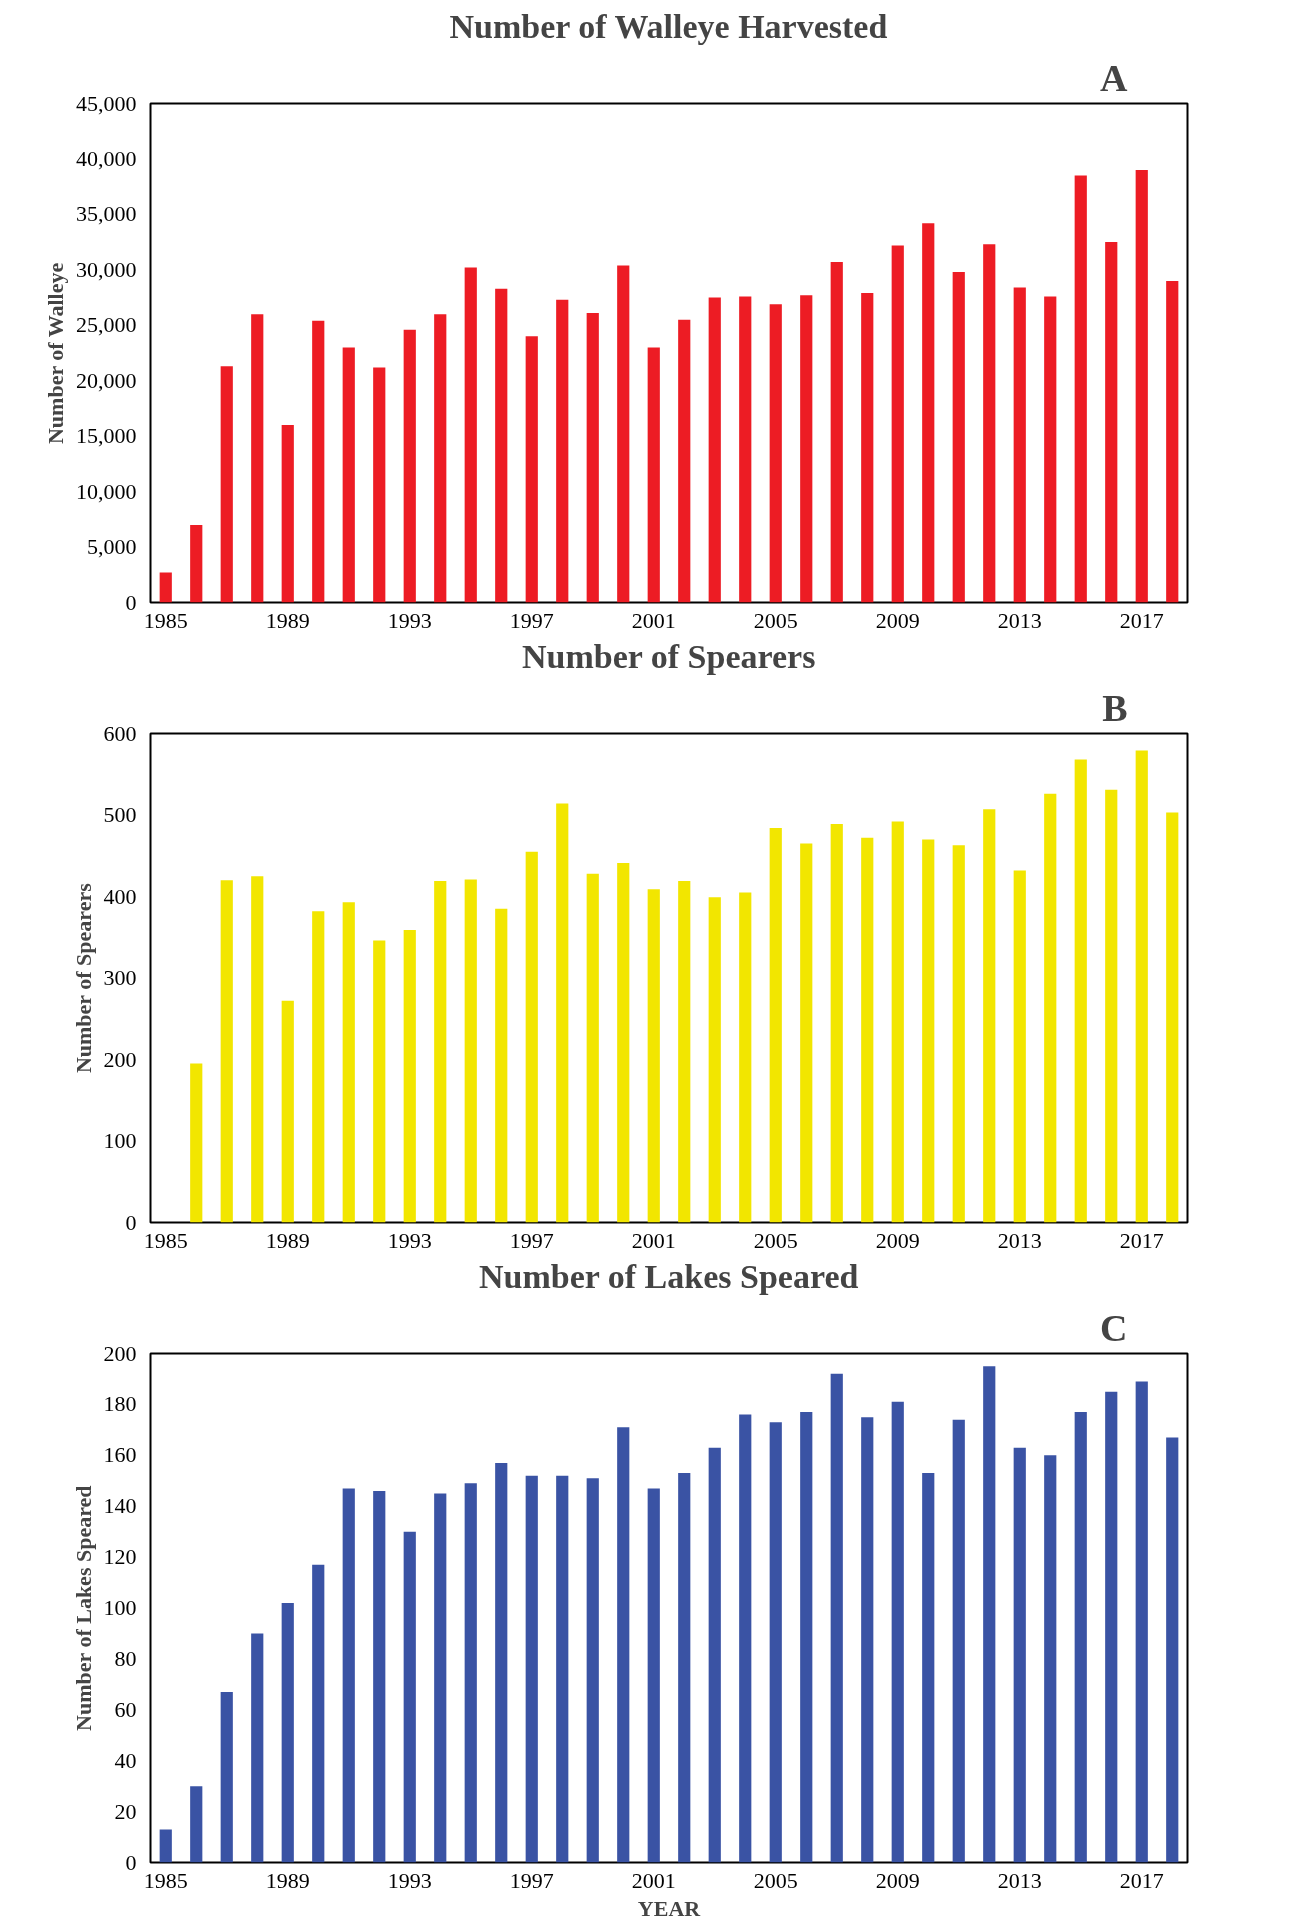  What do you see at coordinates (120, 977) in the screenshot?
I see `y-tick-label: 300` at bounding box center [120, 977].